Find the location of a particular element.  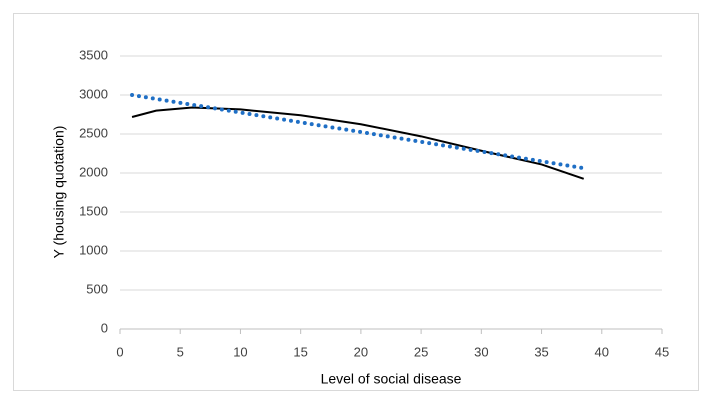

x-tick-label: 30 is located at coordinates (481, 351).